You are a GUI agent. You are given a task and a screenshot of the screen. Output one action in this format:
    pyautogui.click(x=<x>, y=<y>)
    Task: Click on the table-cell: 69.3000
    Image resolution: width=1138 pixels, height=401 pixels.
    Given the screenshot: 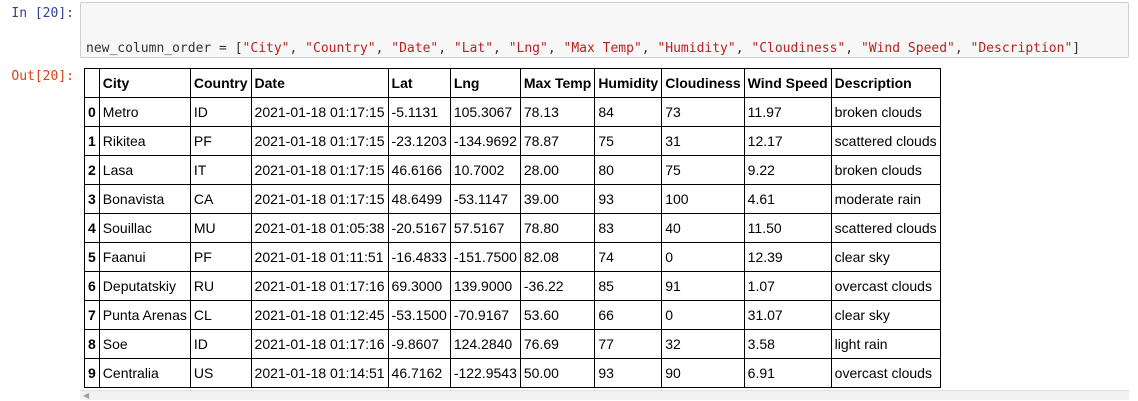 What is the action you would take?
    pyautogui.click(x=419, y=286)
    